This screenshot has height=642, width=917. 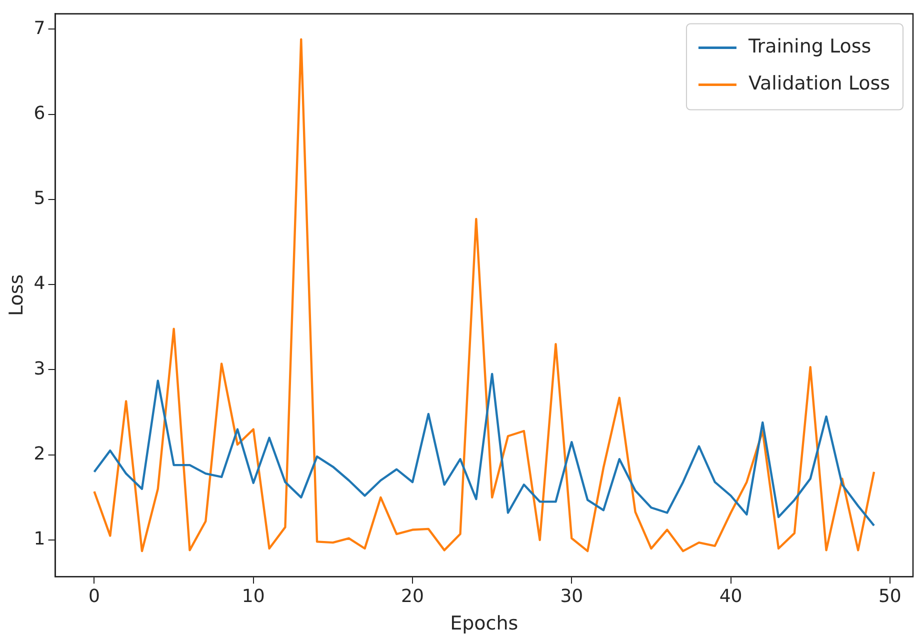 What do you see at coordinates (40, 454) in the screenshot?
I see `y-tick-label: 2` at bounding box center [40, 454].